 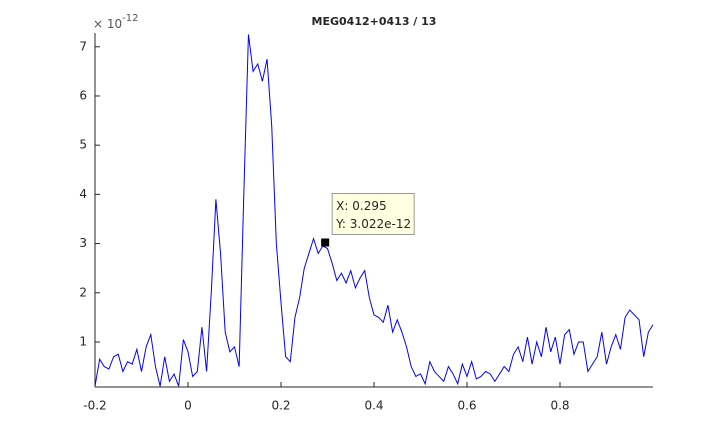 I want to click on chart-title: MEG0412+0413 / 13, so click(x=374, y=21).